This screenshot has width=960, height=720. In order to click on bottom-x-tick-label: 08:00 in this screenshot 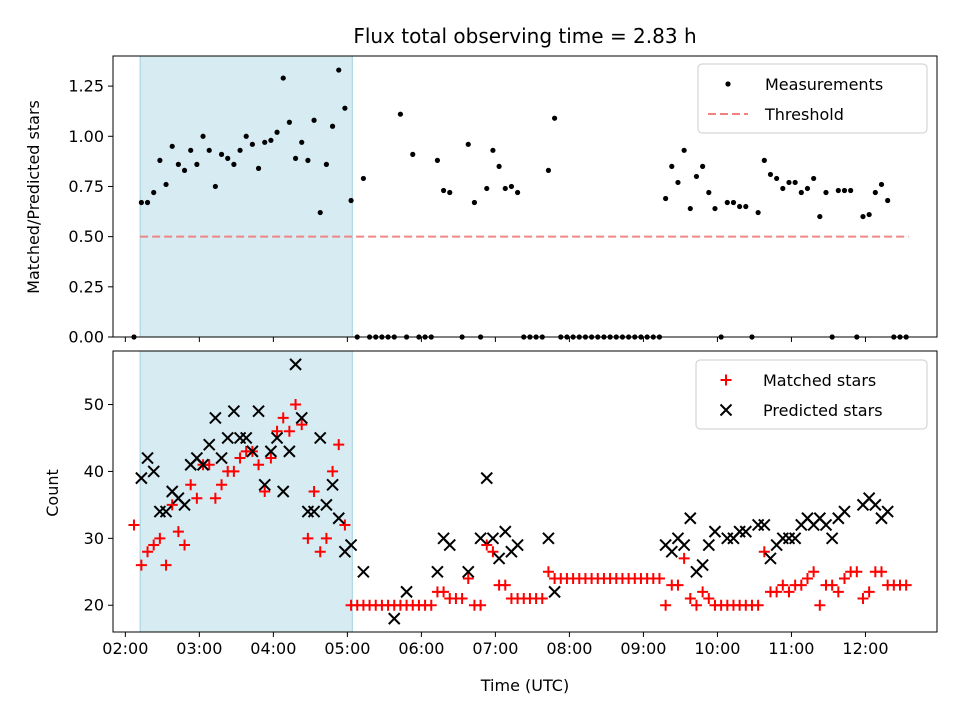, I will do `click(569, 648)`.